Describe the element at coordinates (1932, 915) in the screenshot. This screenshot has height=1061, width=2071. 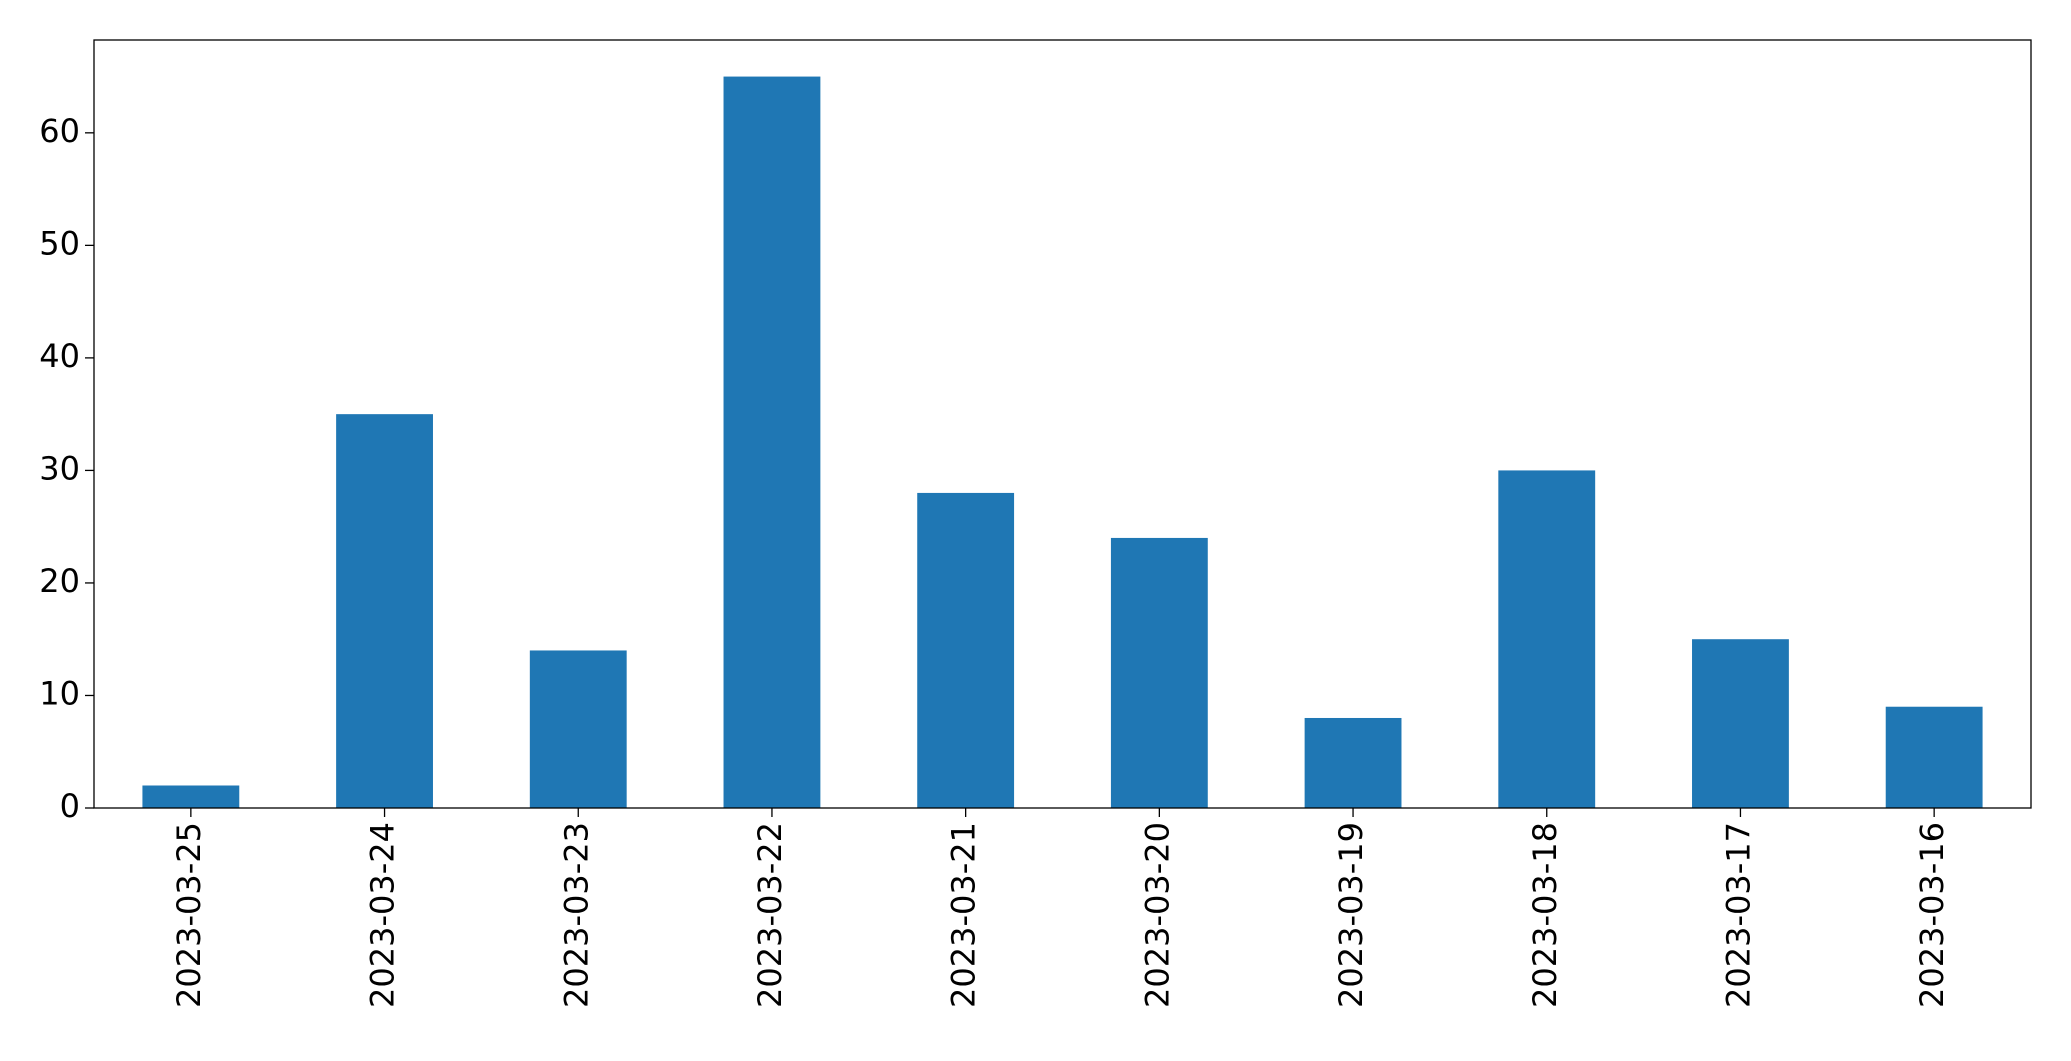
I see `x-tick-label: 2023-03-16` at that location.